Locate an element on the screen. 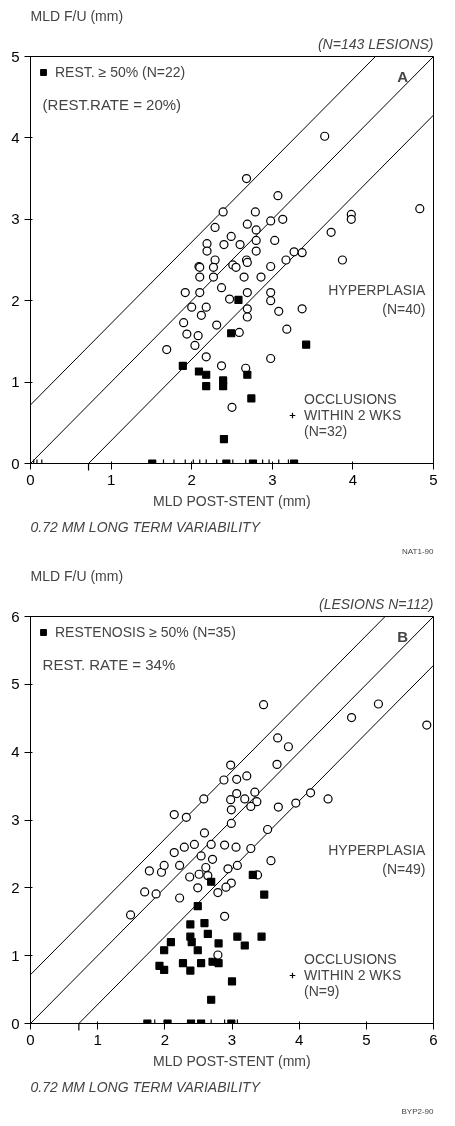 The image size is (455, 1126). legend-label: REST. ≥ 50% (N=22) is located at coordinates (120, 72).